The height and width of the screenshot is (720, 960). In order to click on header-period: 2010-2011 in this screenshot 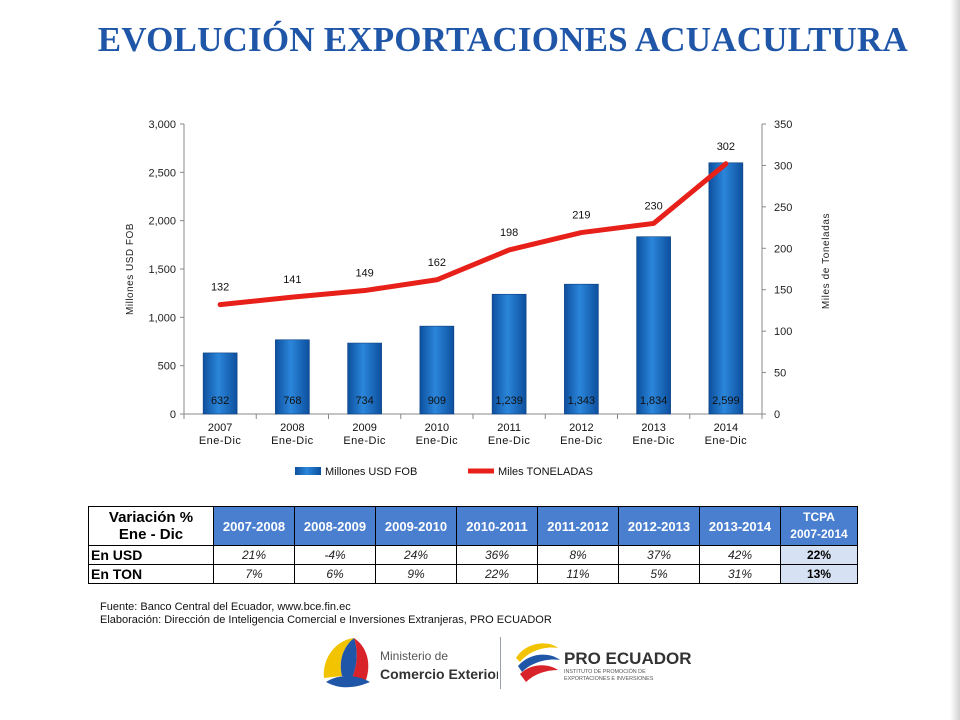, I will do `click(497, 526)`.